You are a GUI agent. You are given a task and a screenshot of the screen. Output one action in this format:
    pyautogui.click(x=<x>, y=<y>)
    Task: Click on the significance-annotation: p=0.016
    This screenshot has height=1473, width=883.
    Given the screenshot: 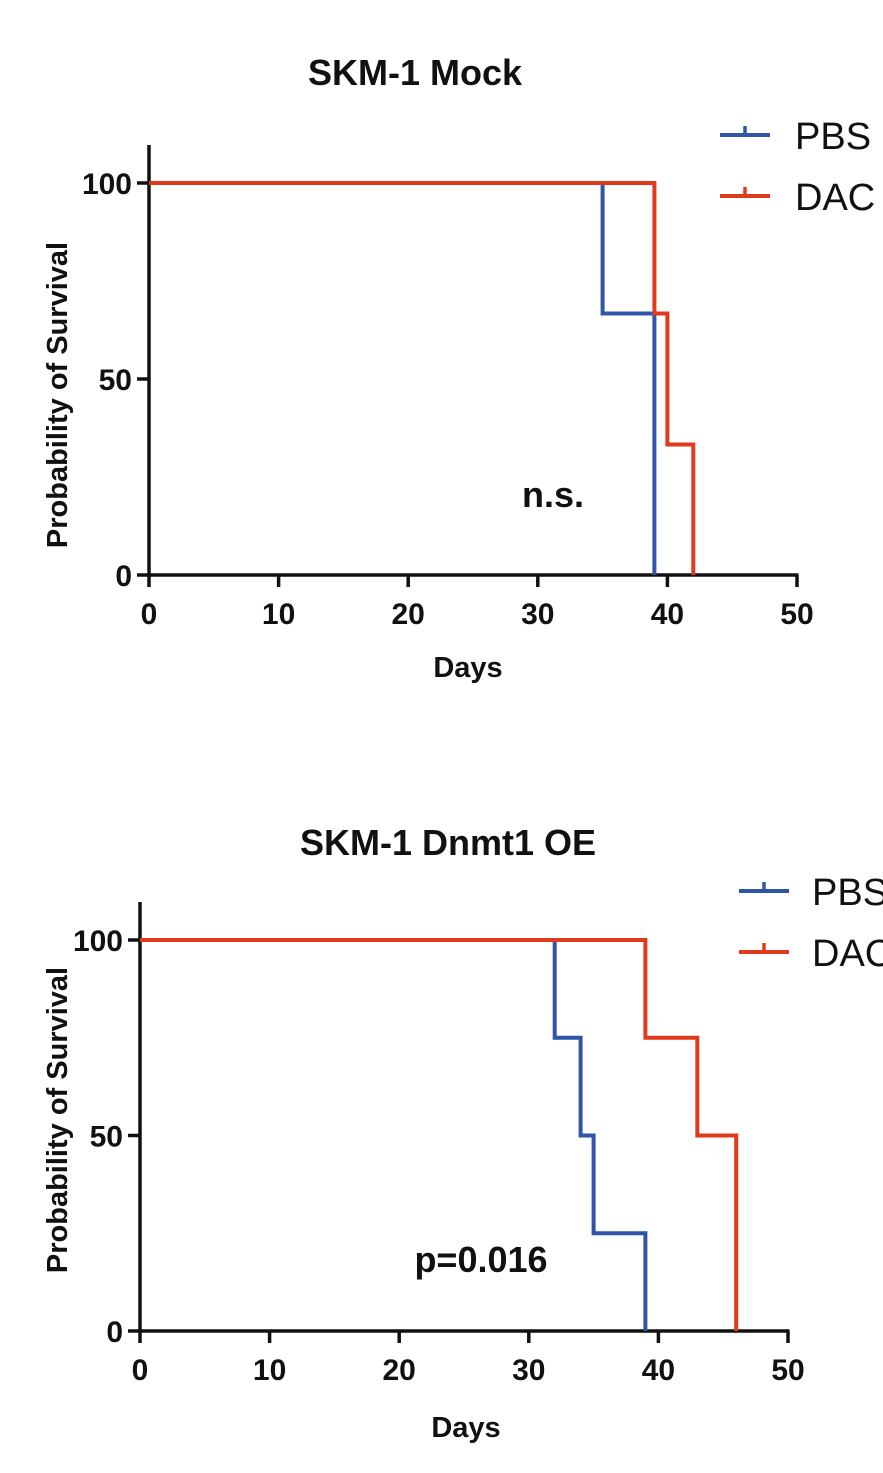 What is the action you would take?
    pyautogui.click(x=480, y=1259)
    